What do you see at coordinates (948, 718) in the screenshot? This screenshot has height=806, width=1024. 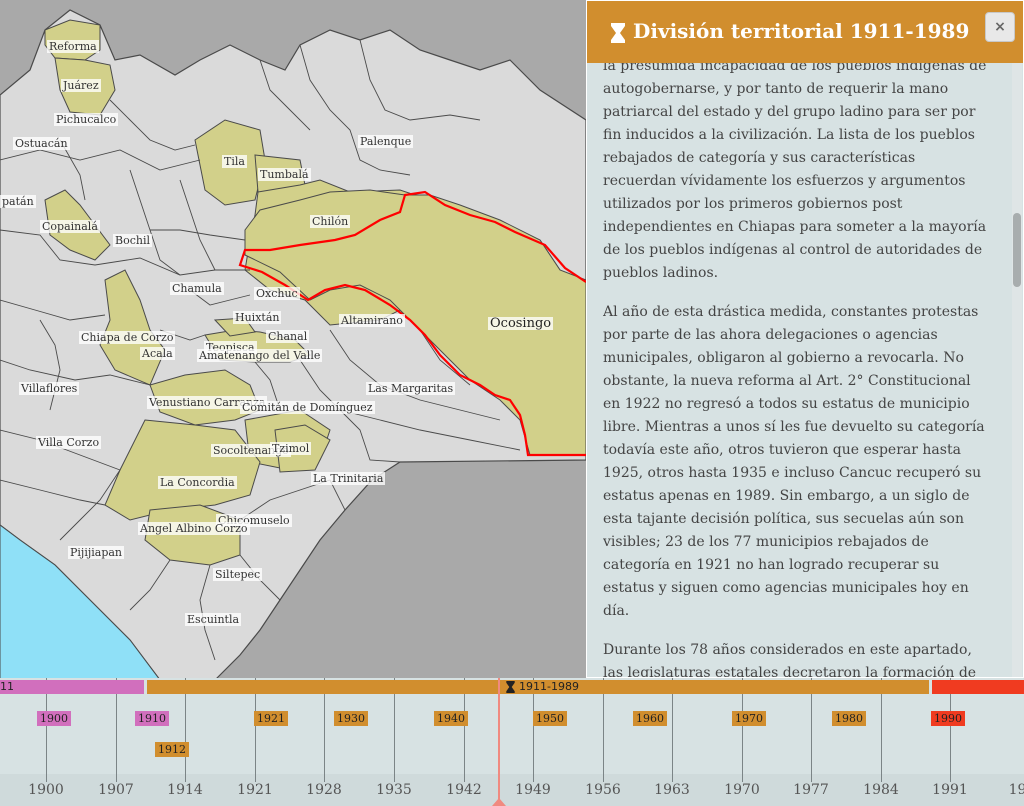 I see `event-1990: 1990` at bounding box center [948, 718].